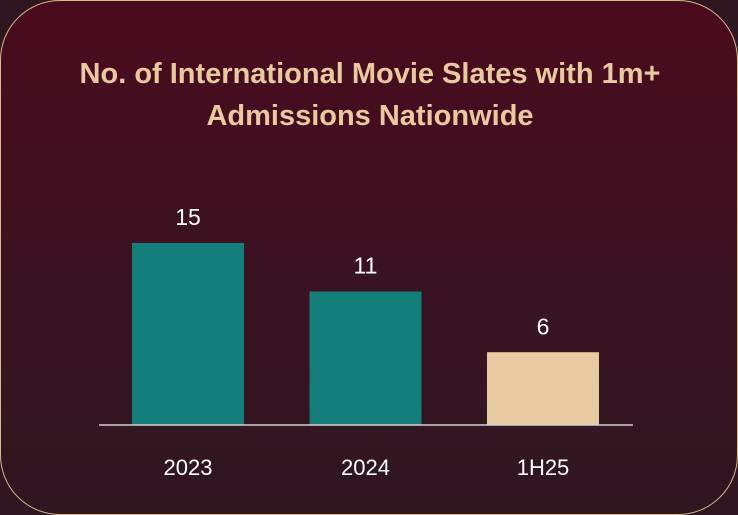  Describe the element at coordinates (188, 217) in the screenshot. I see `value-label: 15` at that location.